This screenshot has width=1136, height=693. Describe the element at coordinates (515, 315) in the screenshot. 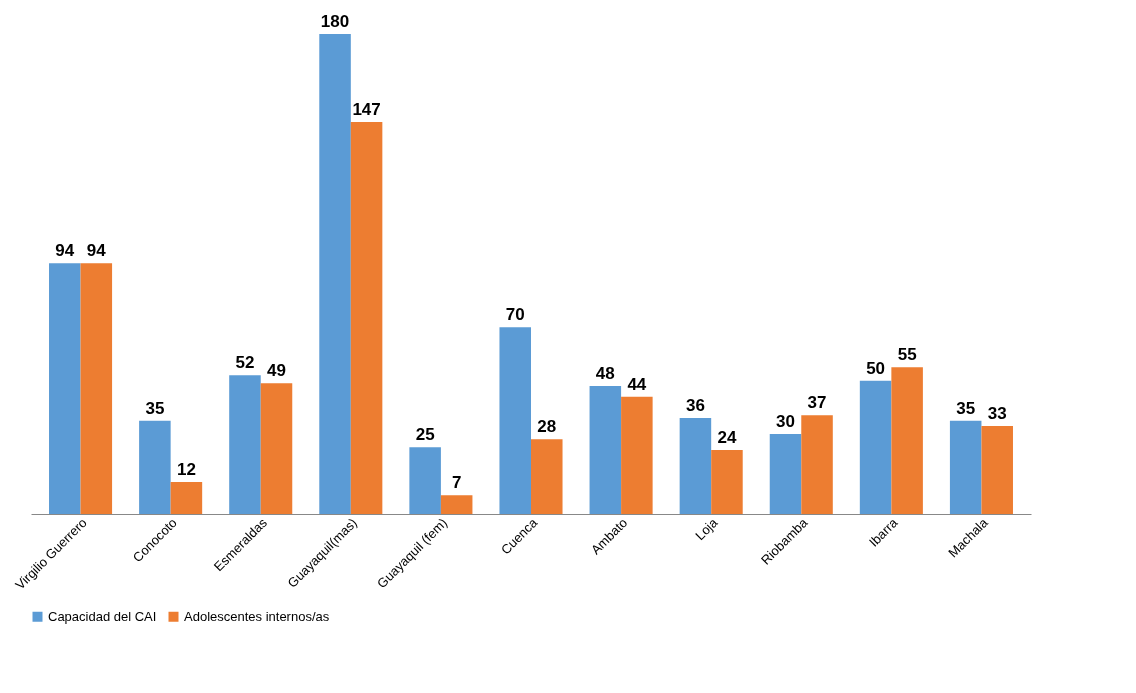

I see `data-label: 70` at that location.